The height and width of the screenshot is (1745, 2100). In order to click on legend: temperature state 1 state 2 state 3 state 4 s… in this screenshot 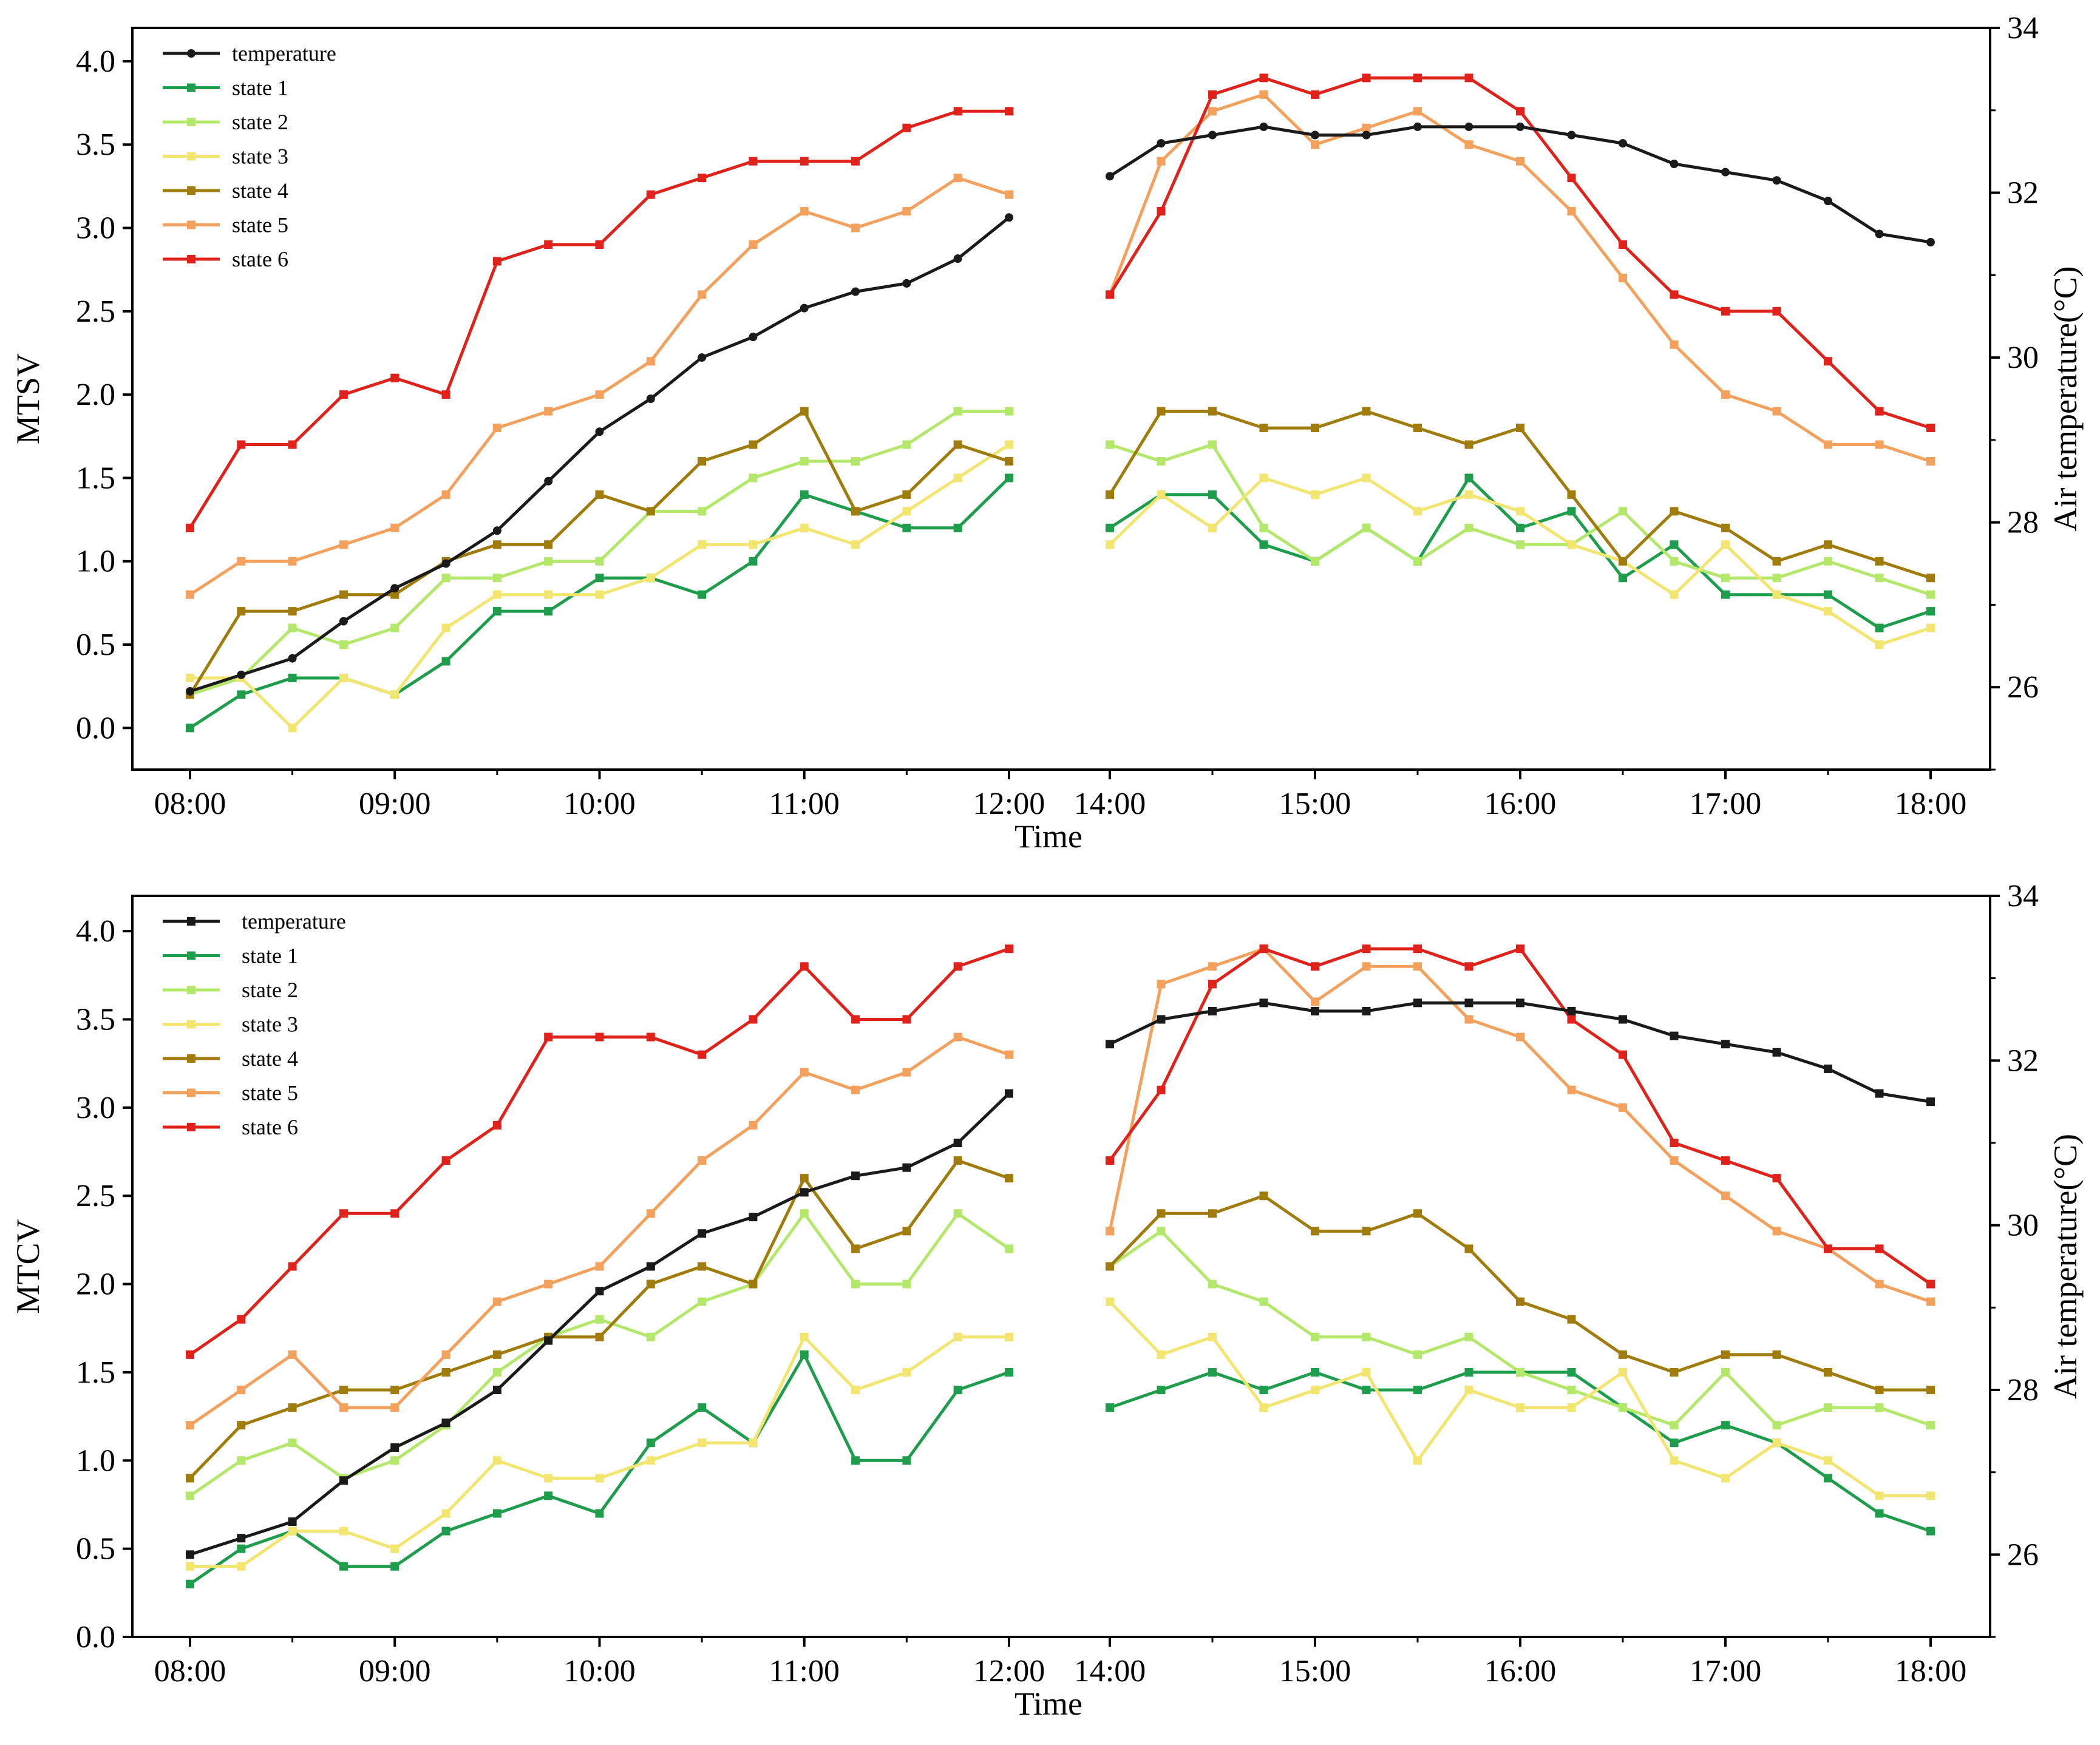, I will do `click(250, 156)`.